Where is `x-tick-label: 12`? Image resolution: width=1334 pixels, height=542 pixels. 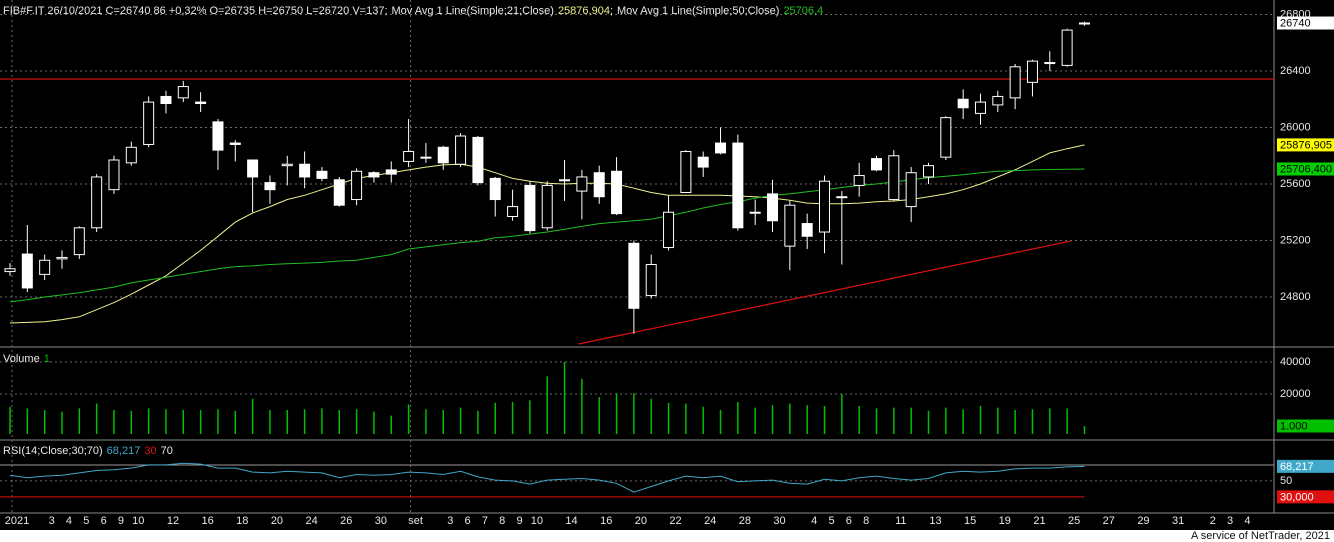
x-tick-label: 12 is located at coordinates (173, 521).